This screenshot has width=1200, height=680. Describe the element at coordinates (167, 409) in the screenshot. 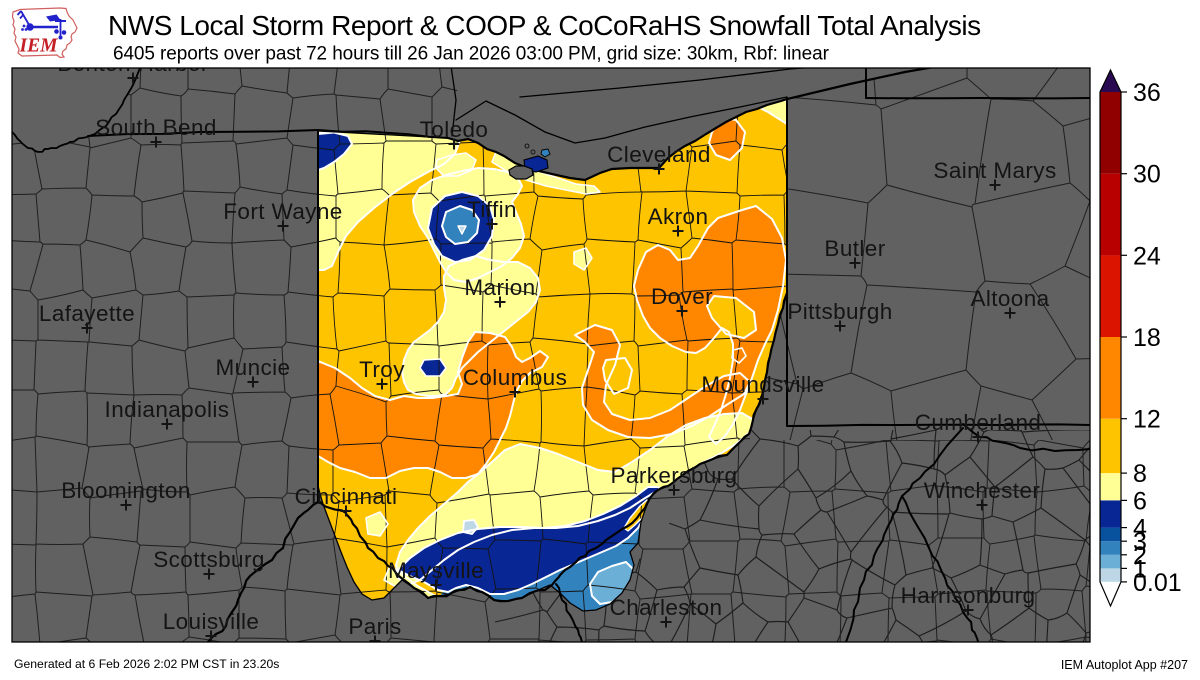

I see `svg-text: Indianapolis` at that location.